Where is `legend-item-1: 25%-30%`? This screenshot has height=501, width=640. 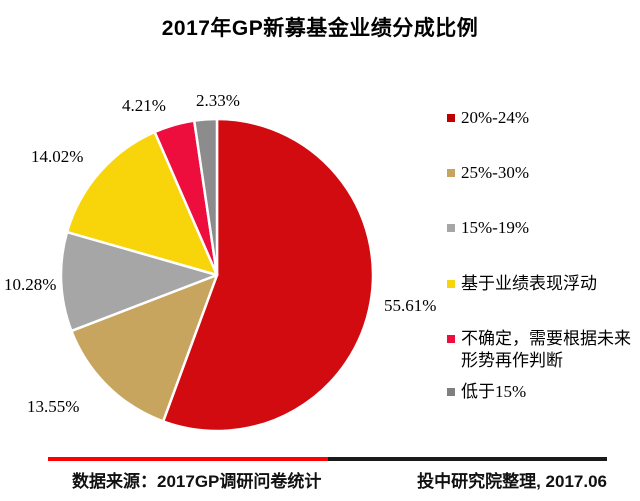 legend-item-1: 25%-30% is located at coordinates (540, 173).